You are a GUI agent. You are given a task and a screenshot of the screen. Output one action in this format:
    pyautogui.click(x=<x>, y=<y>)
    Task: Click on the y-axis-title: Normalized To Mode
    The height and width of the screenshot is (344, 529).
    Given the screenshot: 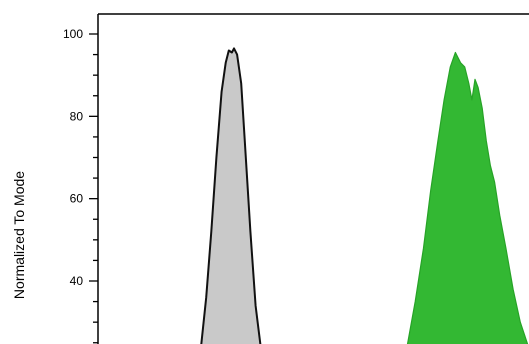 What is the action you would take?
    pyautogui.click(x=19, y=235)
    